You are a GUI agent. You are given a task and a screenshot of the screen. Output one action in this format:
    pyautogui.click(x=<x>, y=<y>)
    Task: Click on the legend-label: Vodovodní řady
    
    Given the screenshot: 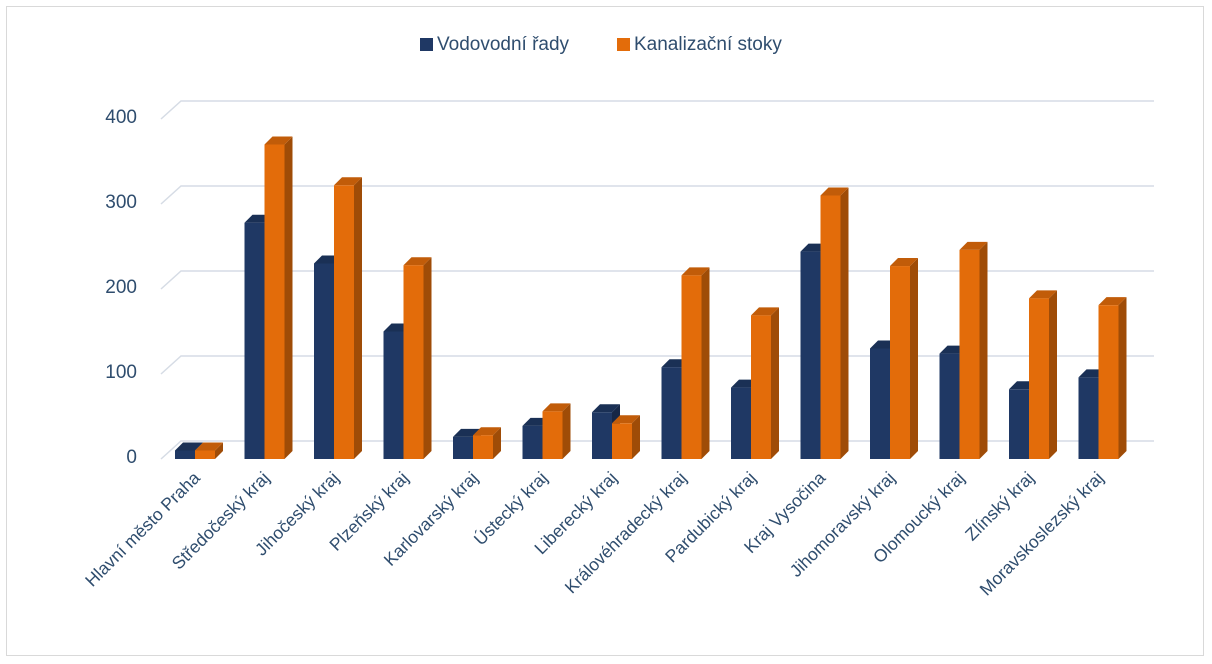 What is the action you would take?
    pyautogui.click(x=503, y=44)
    